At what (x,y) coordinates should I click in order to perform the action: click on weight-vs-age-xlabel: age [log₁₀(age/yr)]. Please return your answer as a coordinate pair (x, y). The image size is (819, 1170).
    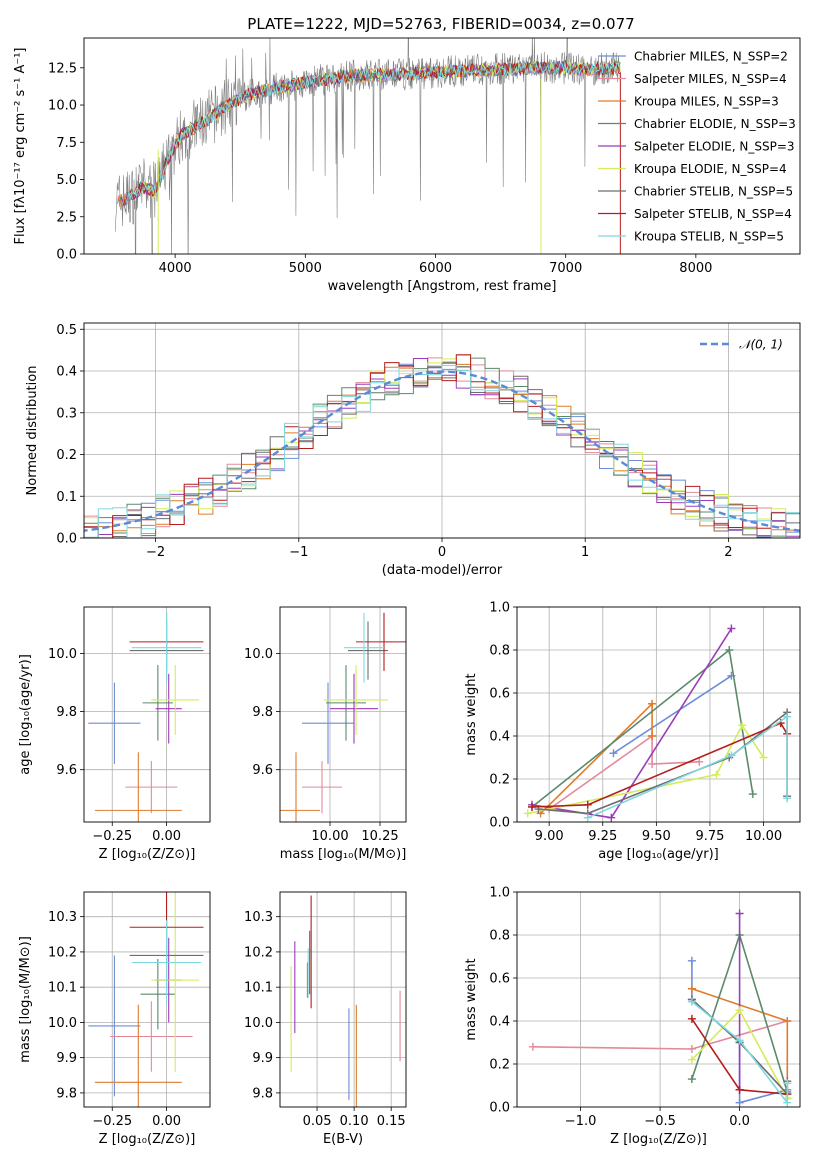
    Looking at the image, I should click on (658, 854).